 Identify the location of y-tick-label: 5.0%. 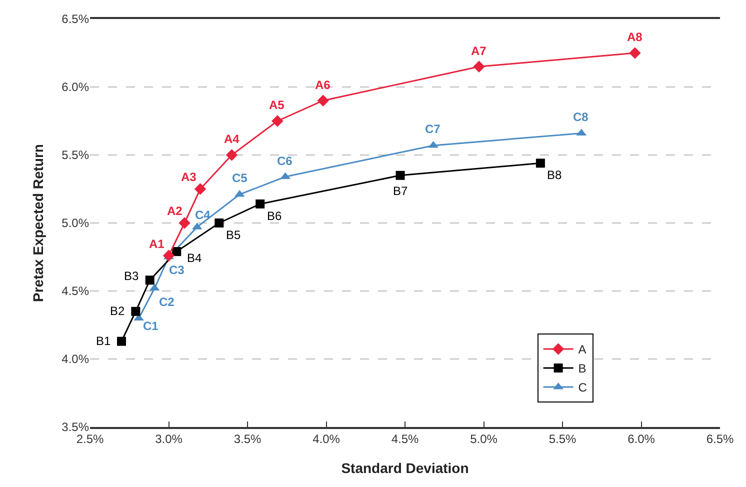
(76, 223).